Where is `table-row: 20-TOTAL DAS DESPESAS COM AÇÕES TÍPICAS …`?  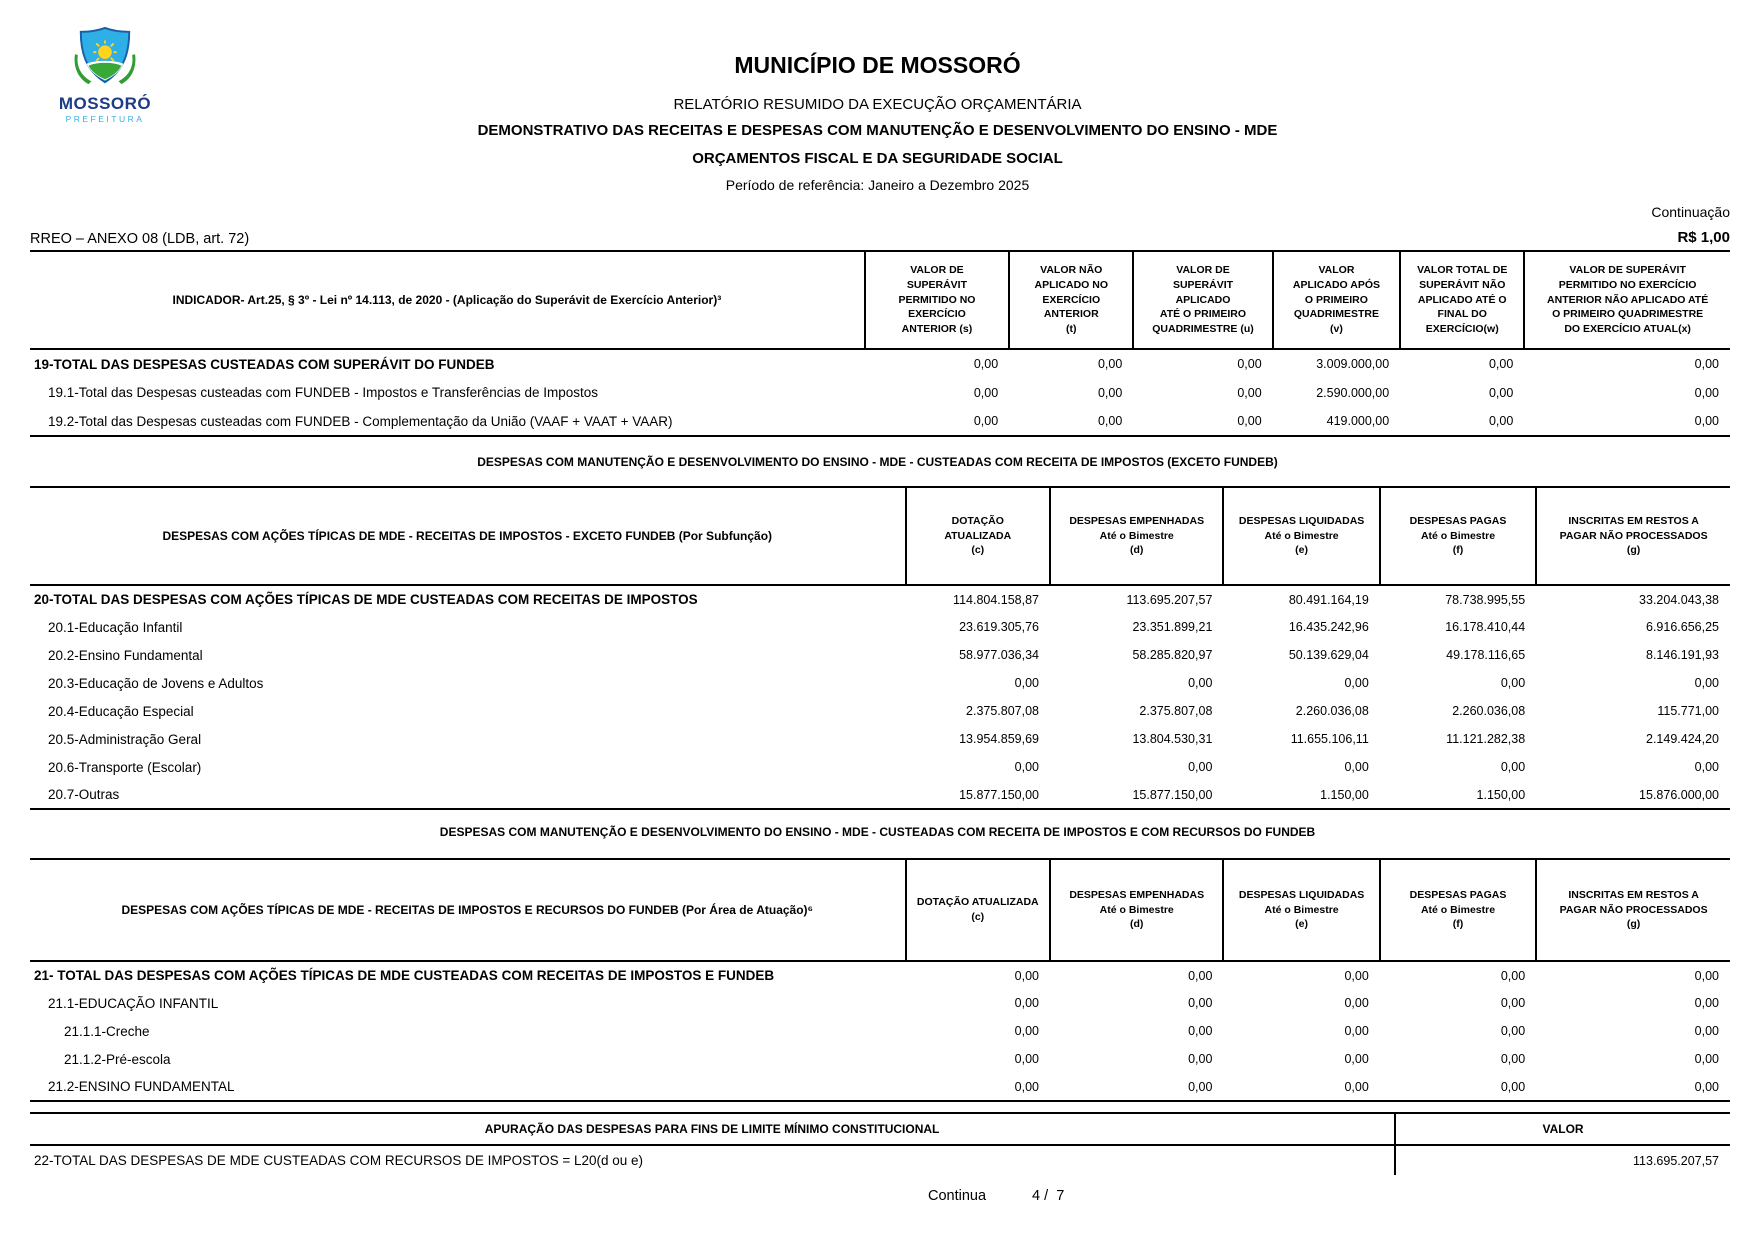
table-row: 20-TOTAL DAS DESPESAS COM AÇÕES TÍPICAS … is located at coordinates (880, 599).